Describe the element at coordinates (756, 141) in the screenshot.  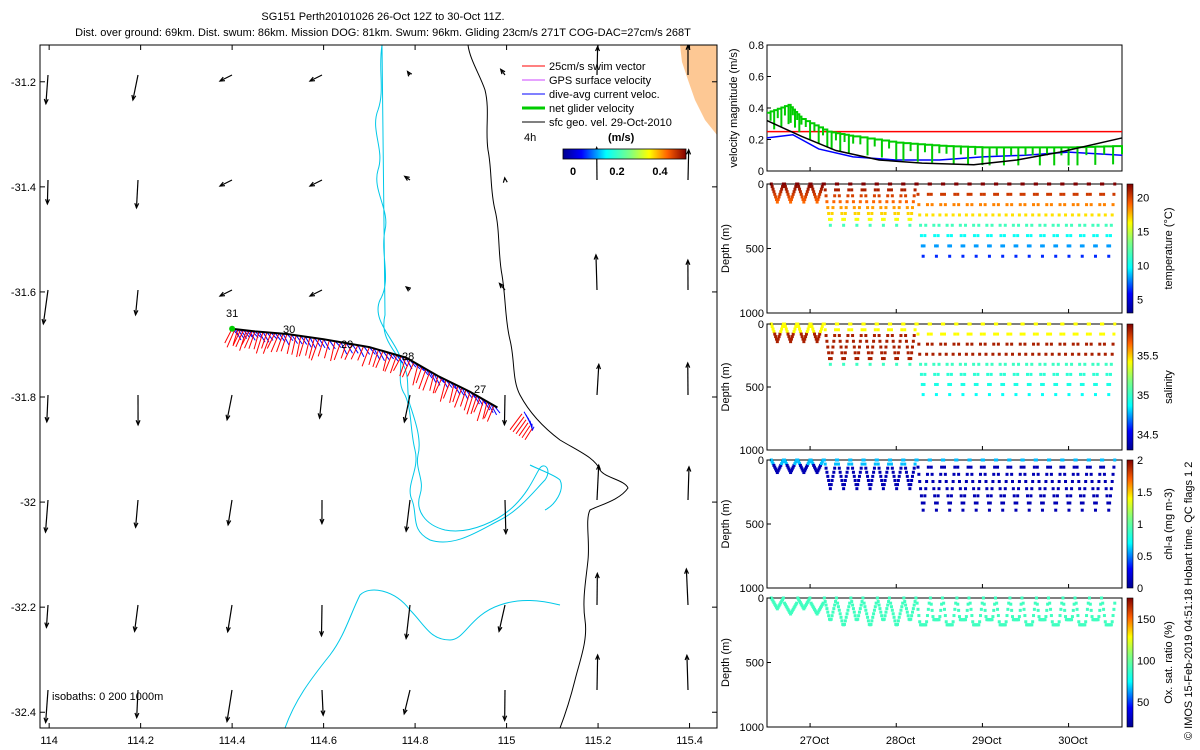
I see `velocity-ytick-label: 0.2` at that location.